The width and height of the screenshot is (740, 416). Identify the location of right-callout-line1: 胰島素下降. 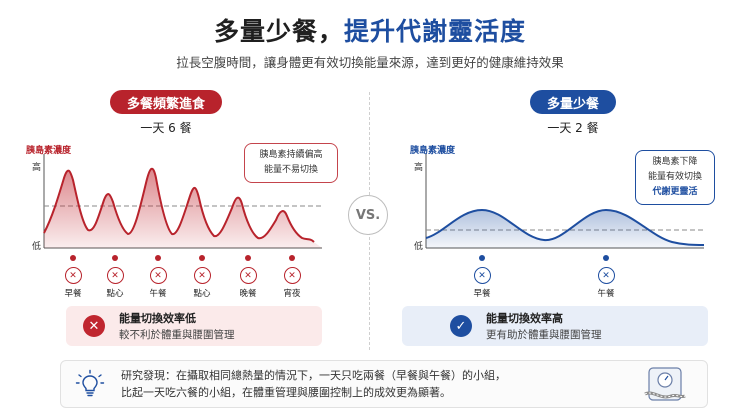
(675, 162).